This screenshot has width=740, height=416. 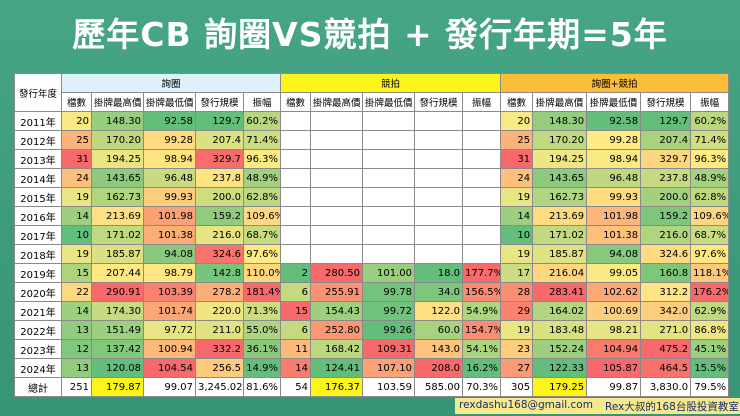 What do you see at coordinates (117, 330) in the screenshot?
I see `value-cell: 151.49` at bounding box center [117, 330].